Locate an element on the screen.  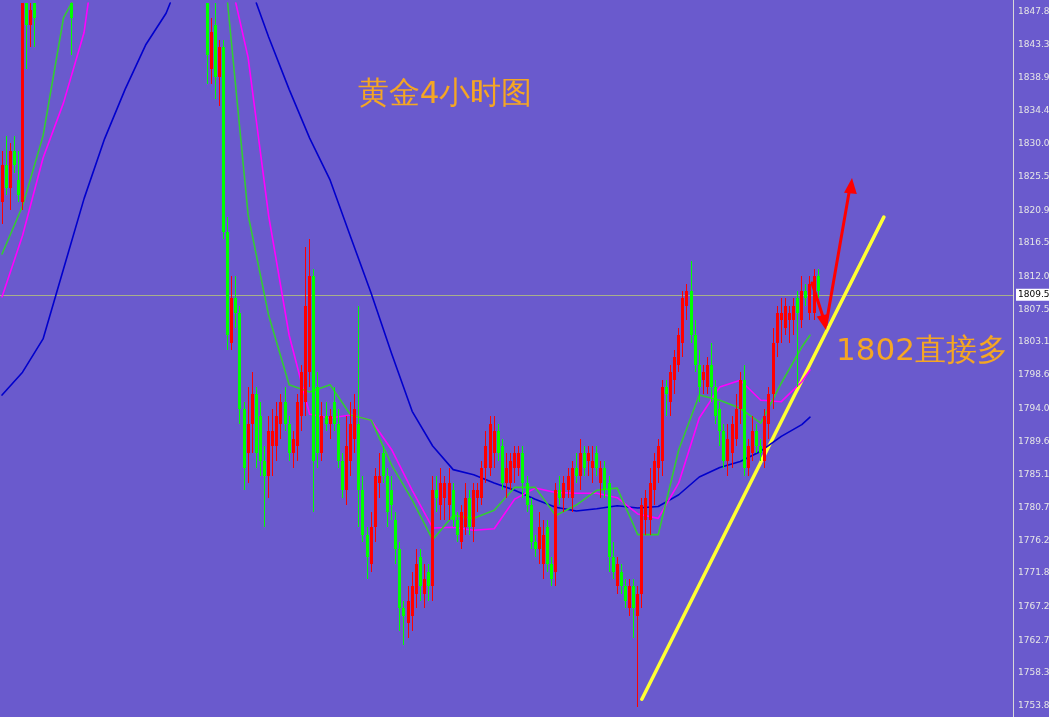
y-tick-label: 1816.5 is located at coordinates (1033, 242).